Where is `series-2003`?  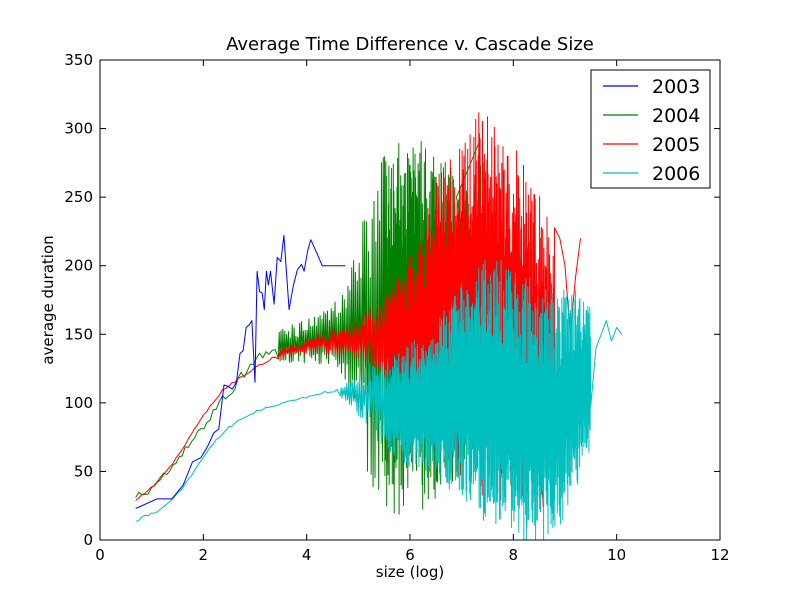 series-2003 is located at coordinates (240, 372).